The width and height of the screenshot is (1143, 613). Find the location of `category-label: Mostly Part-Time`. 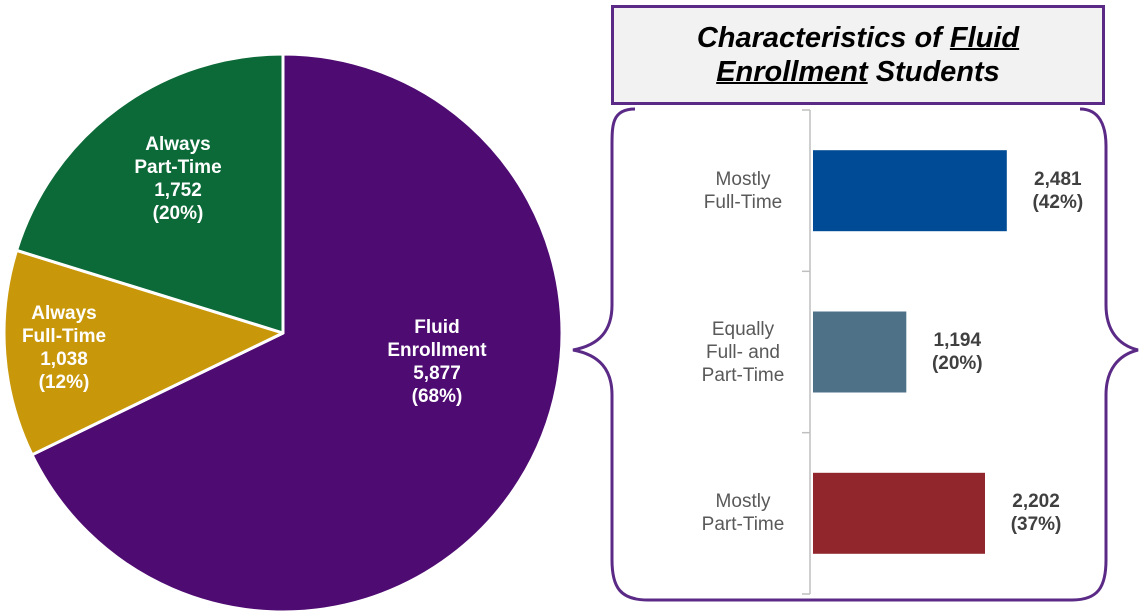

category-label: Mostly Part-Time is located at coordinates (743, 513).